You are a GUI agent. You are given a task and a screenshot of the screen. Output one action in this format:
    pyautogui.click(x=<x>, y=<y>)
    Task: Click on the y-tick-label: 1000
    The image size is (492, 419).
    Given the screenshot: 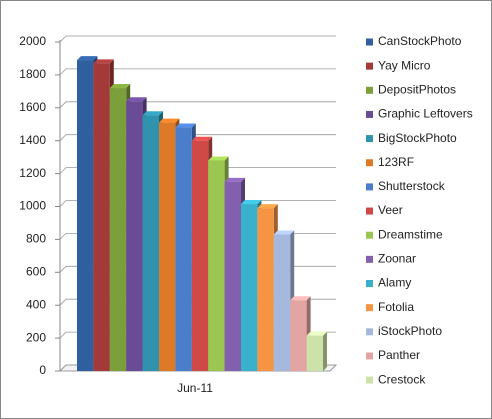 What is the action you would take?
    pyautogui.click(x=32, y=206)
    